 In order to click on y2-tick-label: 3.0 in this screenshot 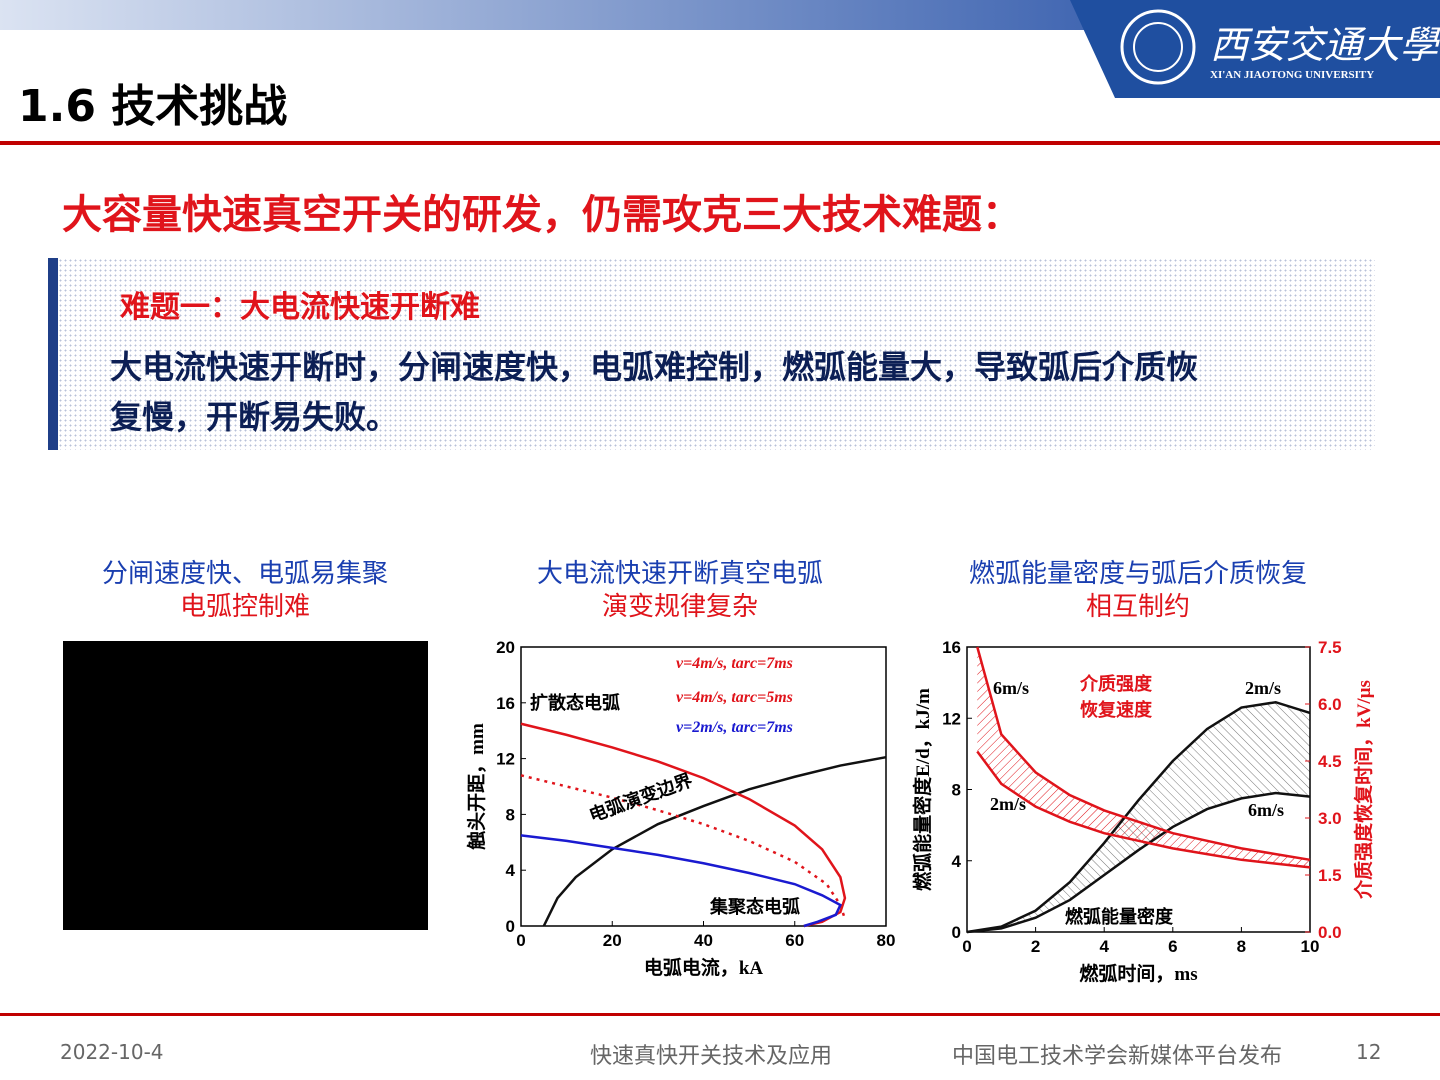, I will do `click(1330, 818)`.